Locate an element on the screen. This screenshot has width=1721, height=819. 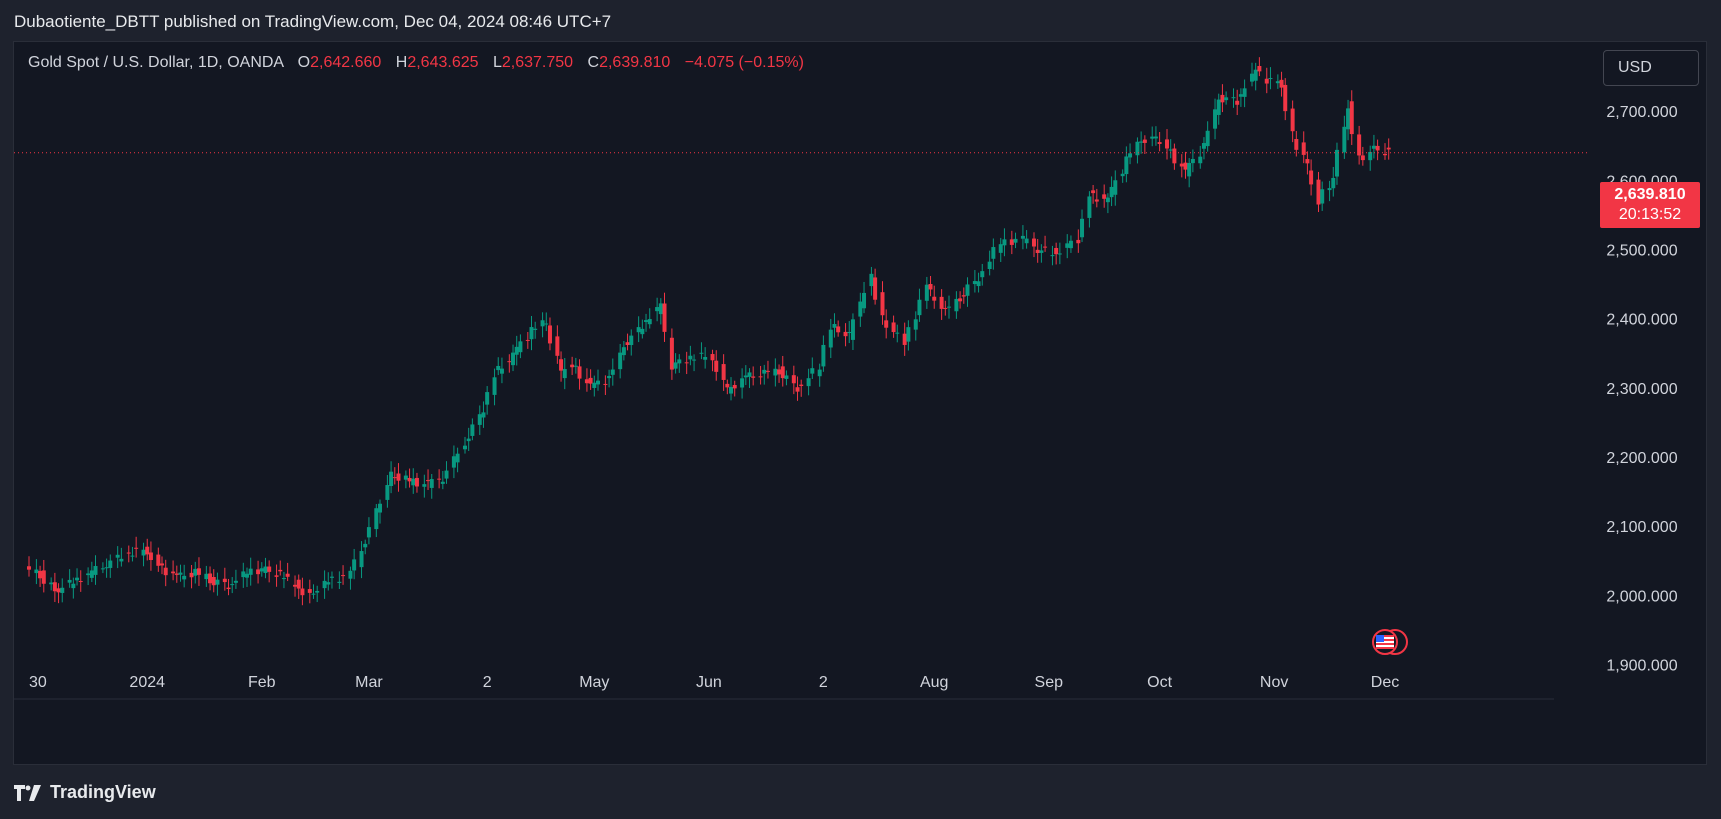
event-markers is located at coordinates (1390, 642).